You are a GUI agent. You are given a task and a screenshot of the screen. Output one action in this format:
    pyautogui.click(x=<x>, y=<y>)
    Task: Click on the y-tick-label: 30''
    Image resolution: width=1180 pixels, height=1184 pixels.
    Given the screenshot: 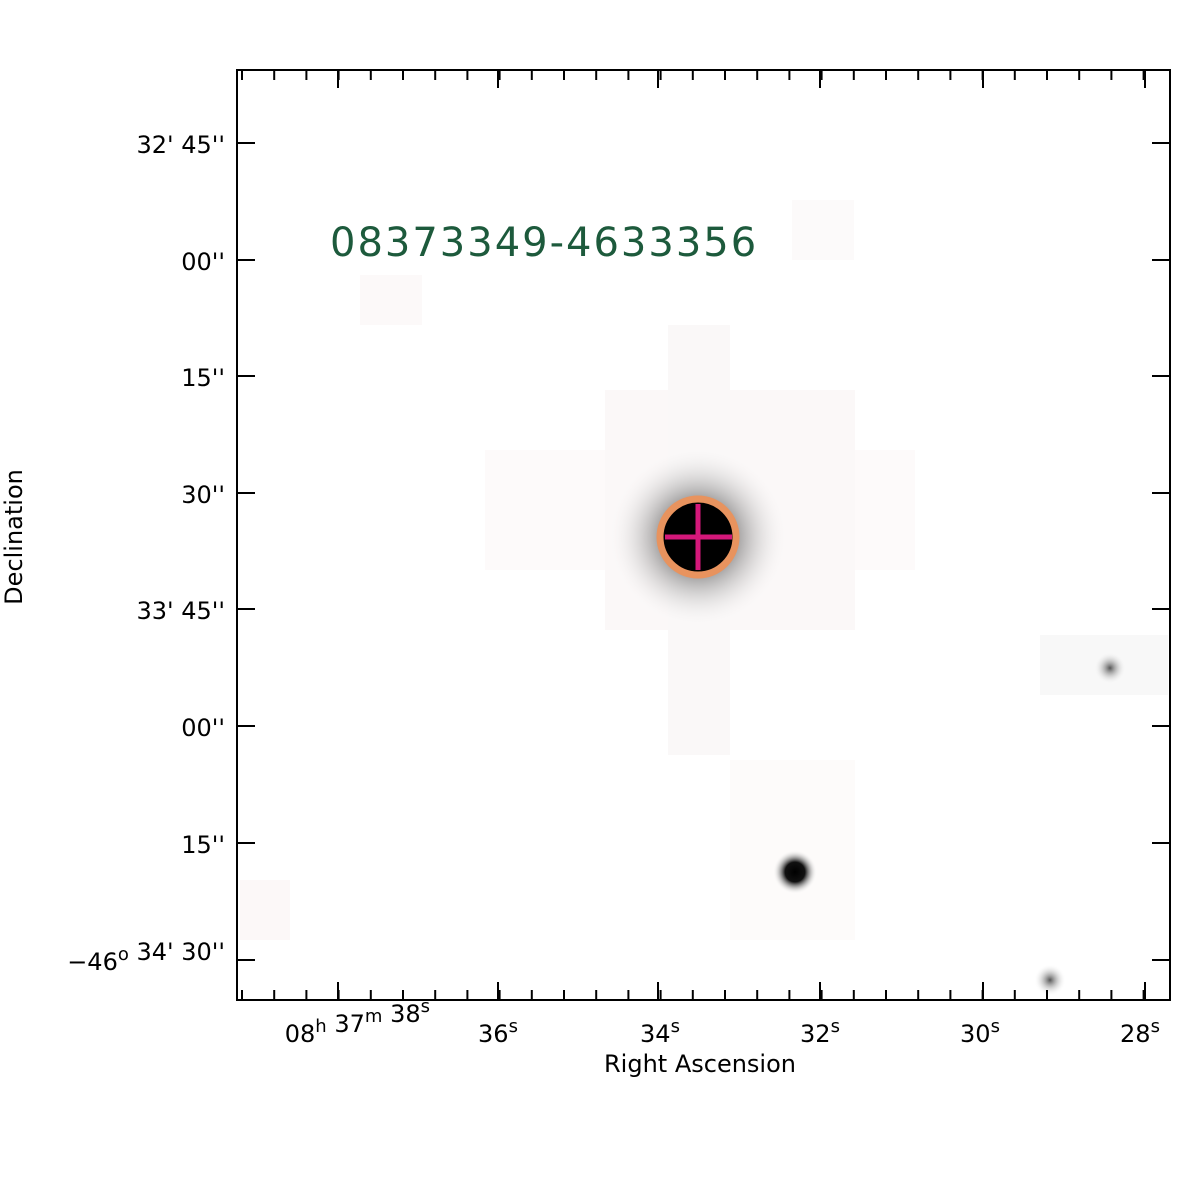 What is the action you would take?
    pyautogui.click(x=203, y=495)
    